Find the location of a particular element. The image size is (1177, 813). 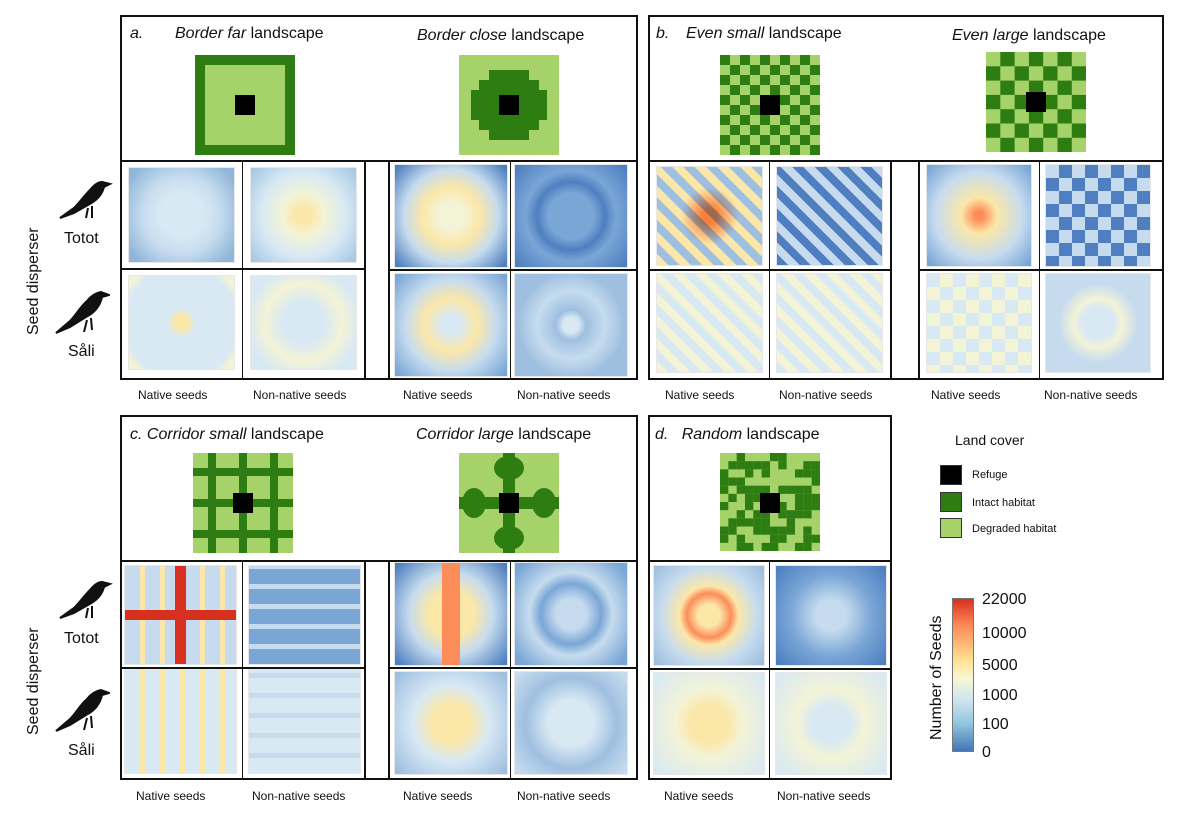

colorbar-tick: 22000 is located at coordinates (1004, 599).